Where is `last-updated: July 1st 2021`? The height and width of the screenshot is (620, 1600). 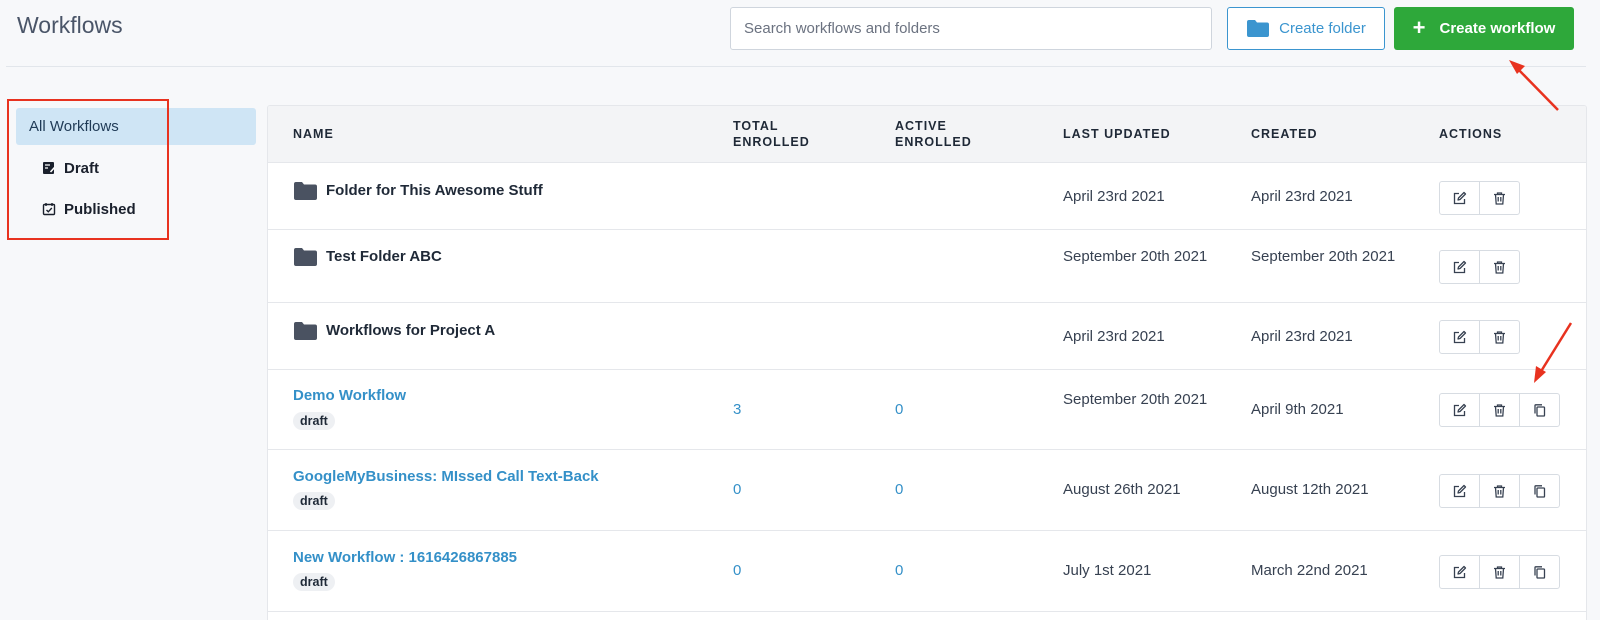
last-updated: July 1st 2021 is located at coordinates (1107, 570).